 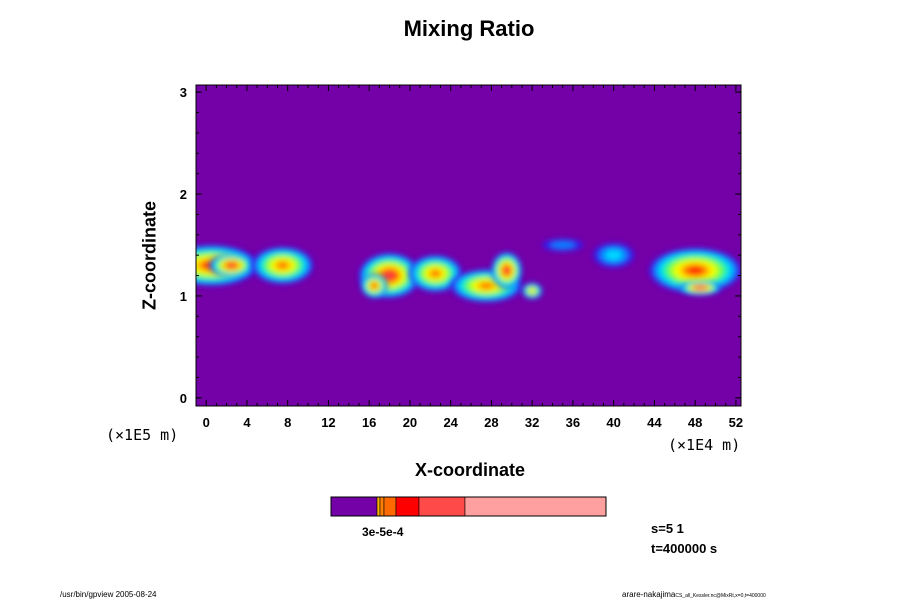 What do you see at coordinates (183, 398) in the screenshot?
I see `y-tick-label: 0` at bounding box center [183, 398].